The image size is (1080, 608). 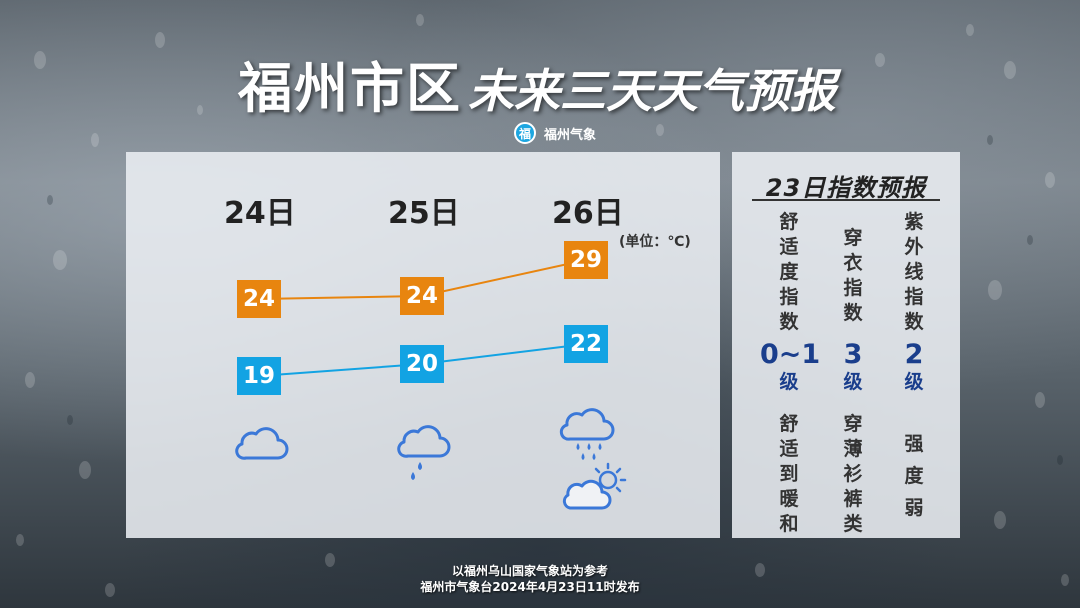 What do you see at coordinates (789, 272) in the screenshot?
I see `index-name-comfort: 舒适度指数` at bounding box center [789, 272].